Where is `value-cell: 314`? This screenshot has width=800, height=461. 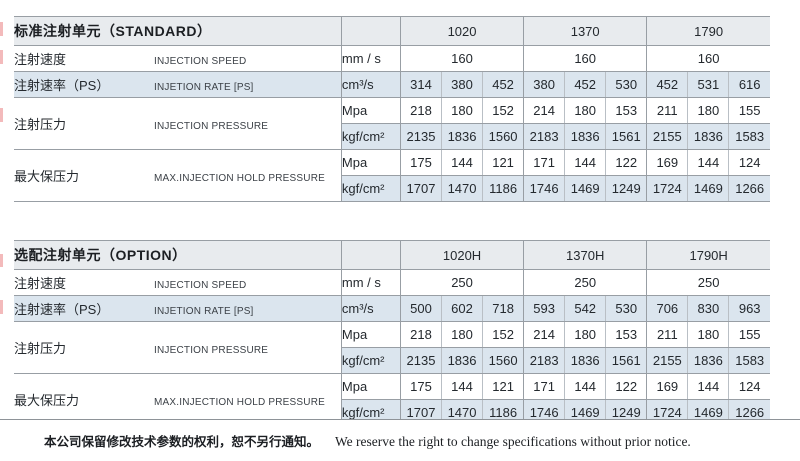 value-cell: 314 is located at coordinates (420, 84).